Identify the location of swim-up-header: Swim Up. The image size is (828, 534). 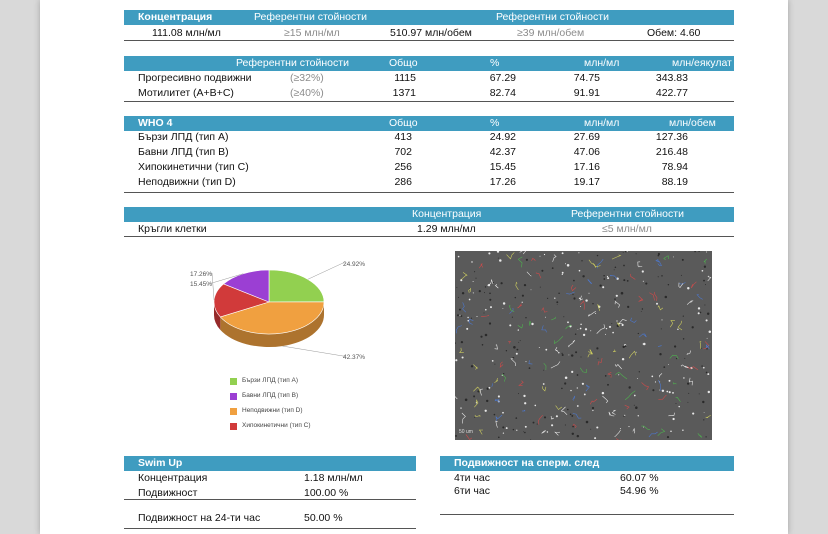
(270, 463).